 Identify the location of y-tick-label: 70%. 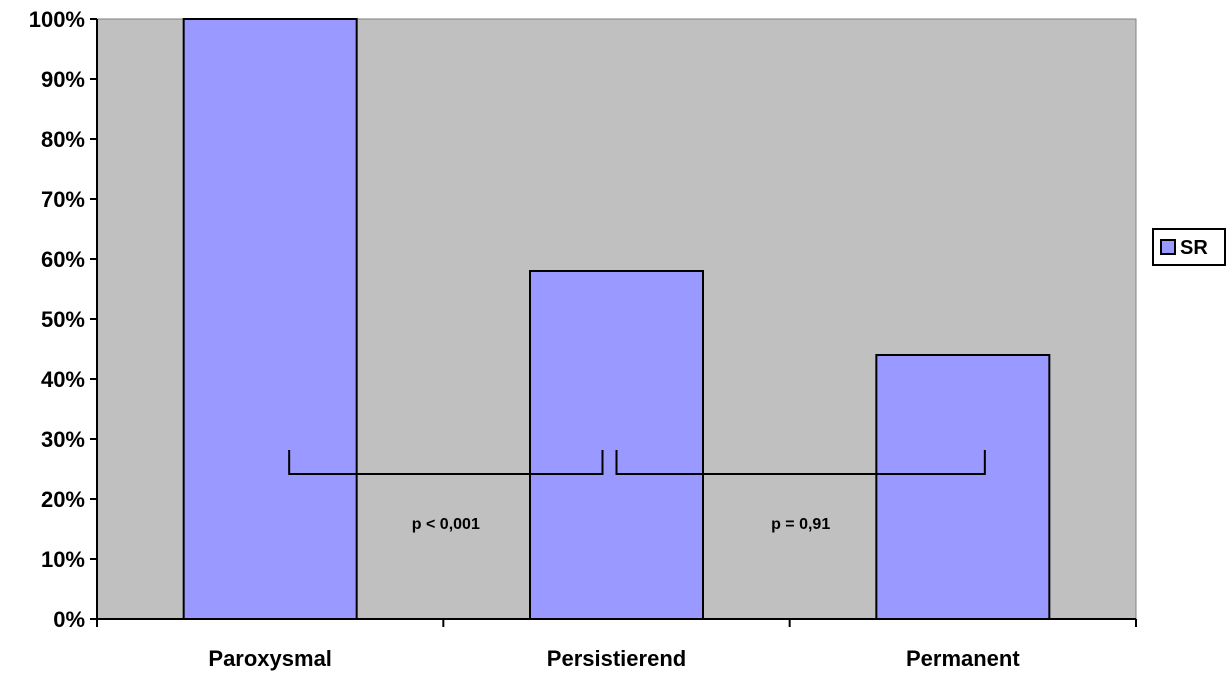
(63, 199).